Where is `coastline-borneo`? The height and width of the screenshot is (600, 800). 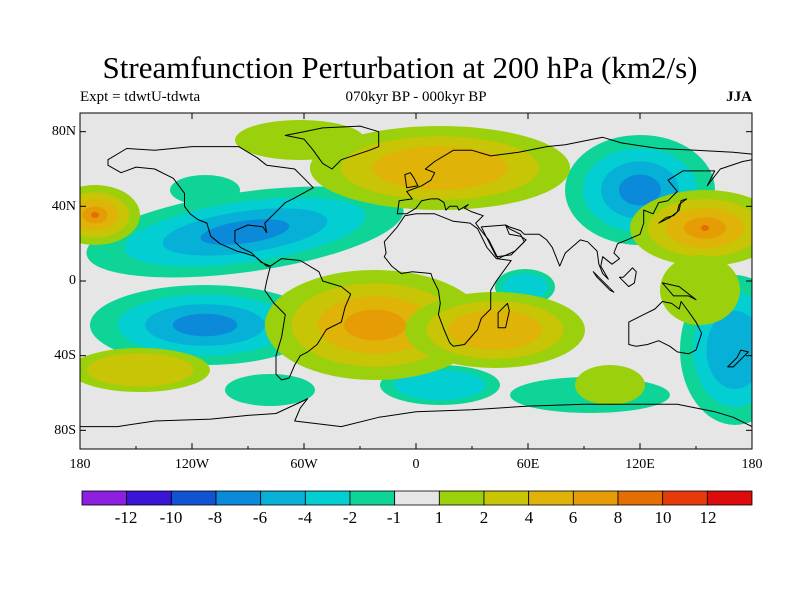 coastline-borneo is located at coordinates (628, 277).